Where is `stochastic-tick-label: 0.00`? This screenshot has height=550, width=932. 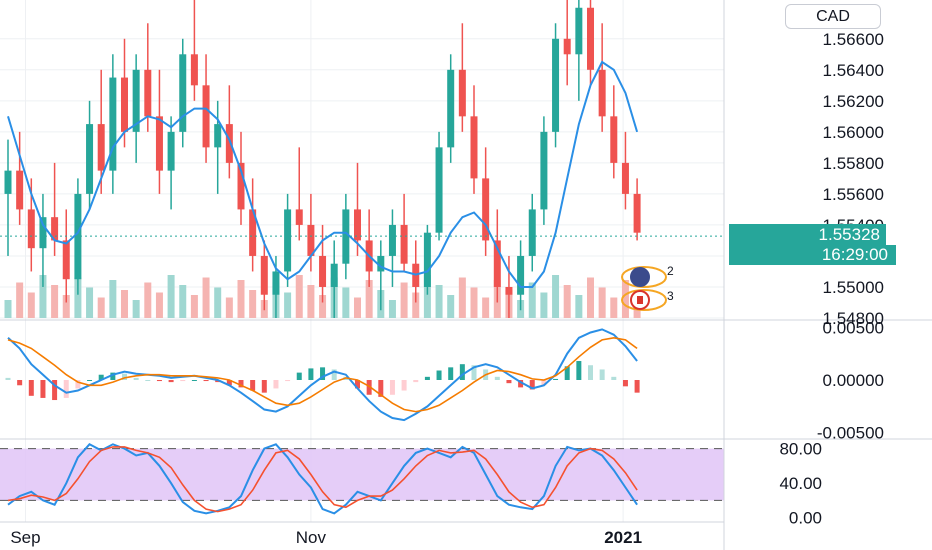
stochastic-tick-label: 0.00 is located at coordinates (805, 518).